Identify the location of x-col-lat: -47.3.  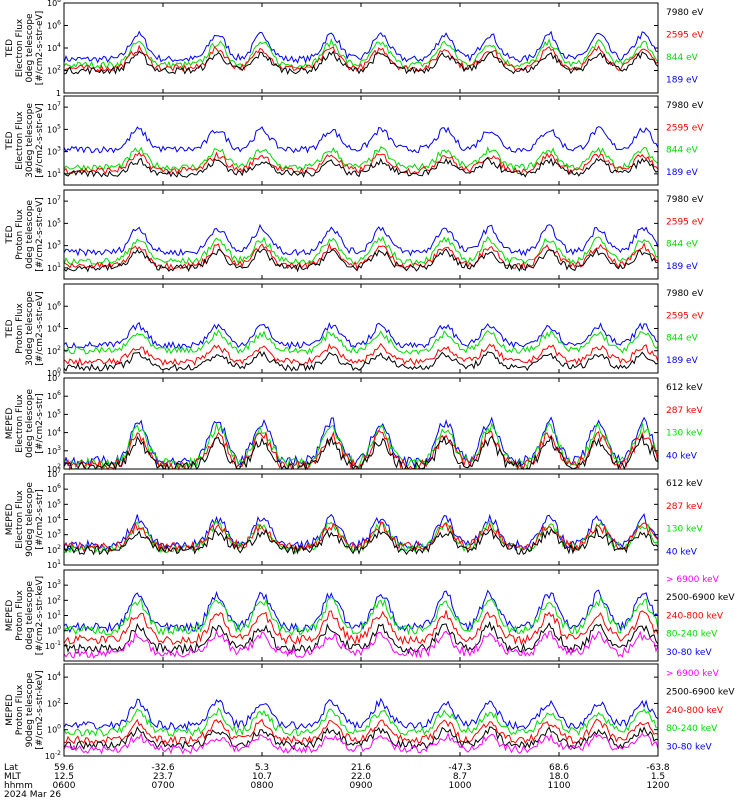
(459, 768).